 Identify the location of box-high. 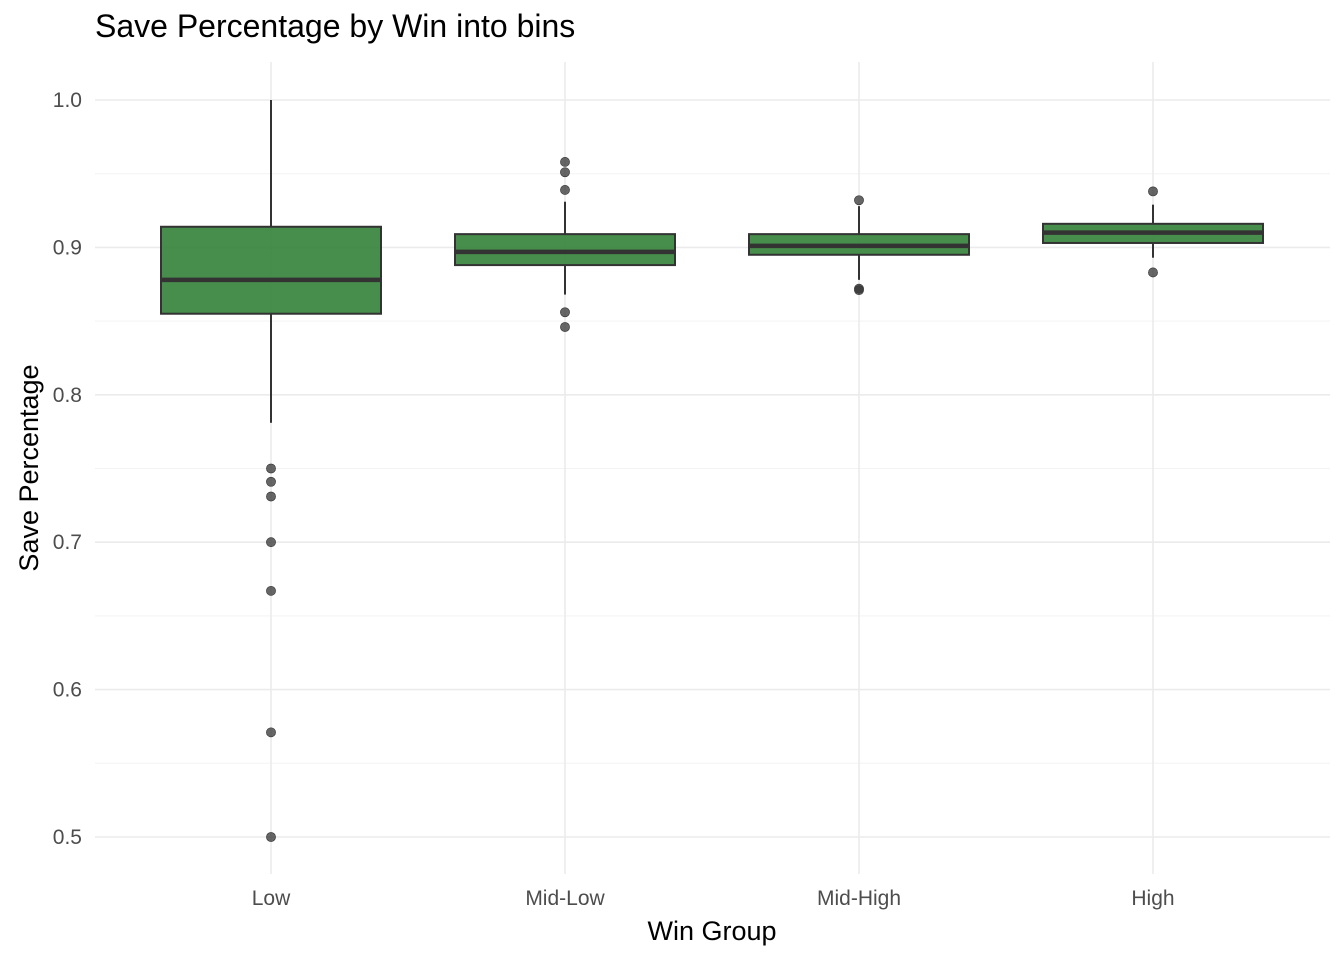
(1153, 232).